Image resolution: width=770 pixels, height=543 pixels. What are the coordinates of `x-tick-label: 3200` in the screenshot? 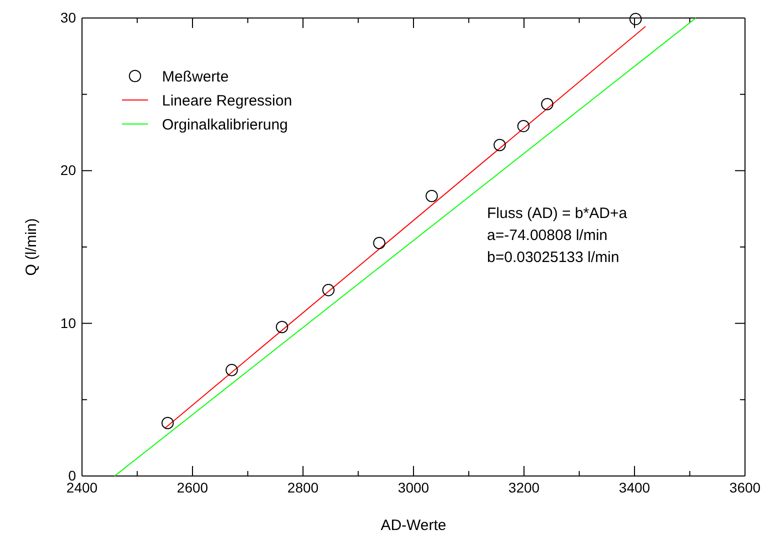 It's located at (524, 488).